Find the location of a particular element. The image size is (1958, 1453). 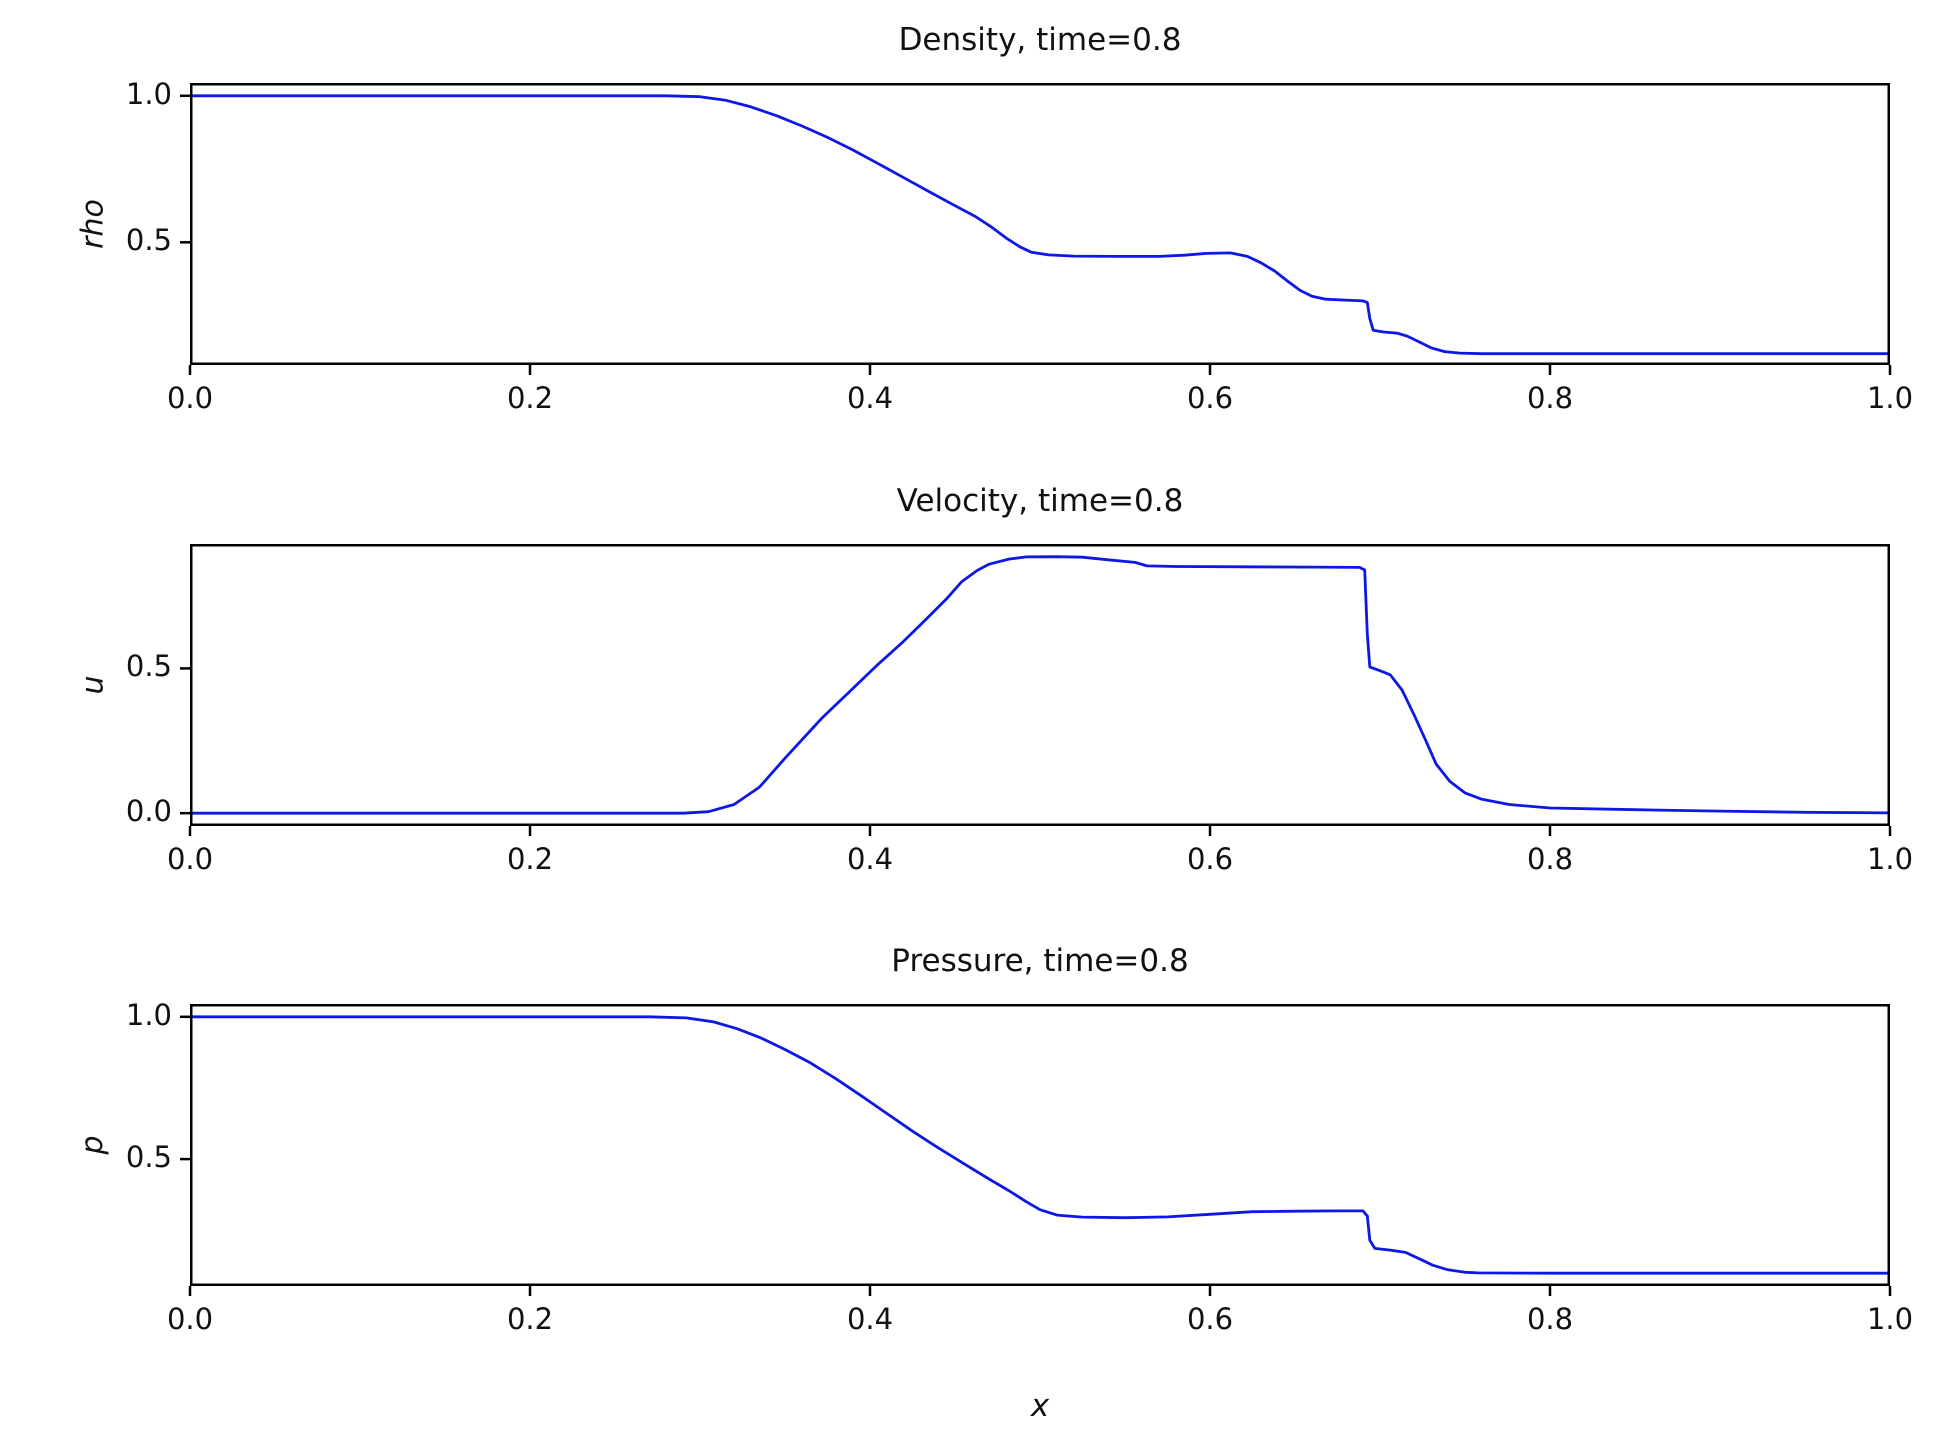

density-panel-title: Density, time=0.8 is located at coordinates (1040, 40).